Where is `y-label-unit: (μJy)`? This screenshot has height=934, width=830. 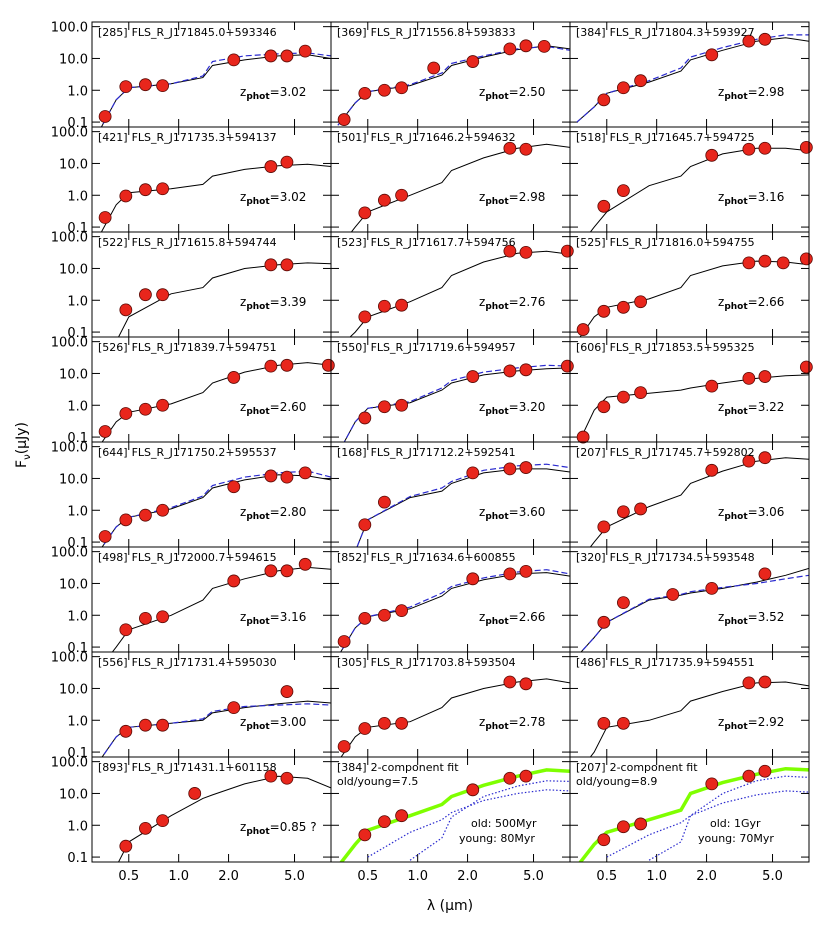 y-label-unit: (μJy) is located at coordinates (22, 438).